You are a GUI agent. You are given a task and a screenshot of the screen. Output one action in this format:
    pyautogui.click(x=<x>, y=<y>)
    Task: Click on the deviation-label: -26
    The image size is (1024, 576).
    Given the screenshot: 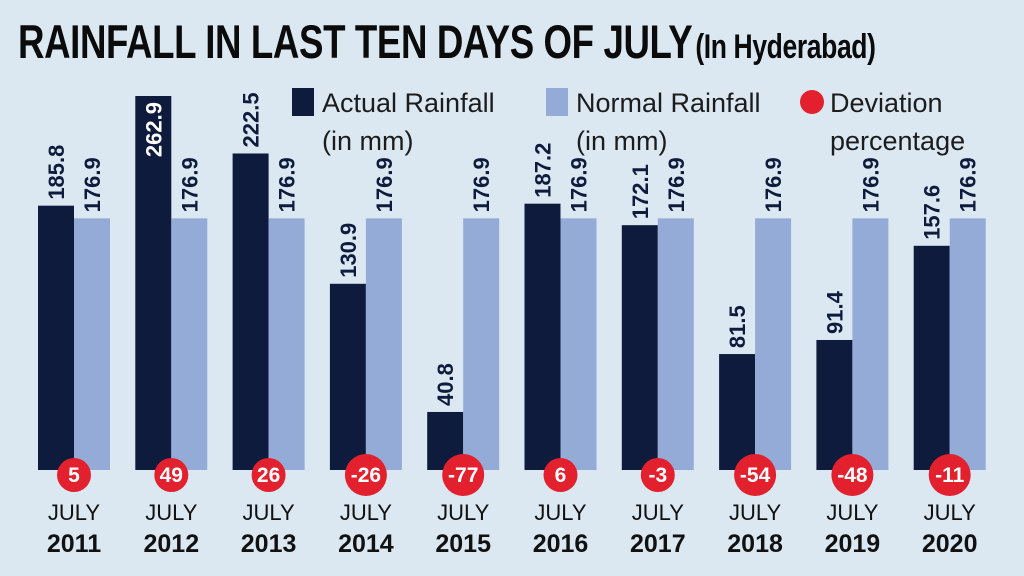 What is the action you would take?
    pyautogui.click(x=366, y=475)
    